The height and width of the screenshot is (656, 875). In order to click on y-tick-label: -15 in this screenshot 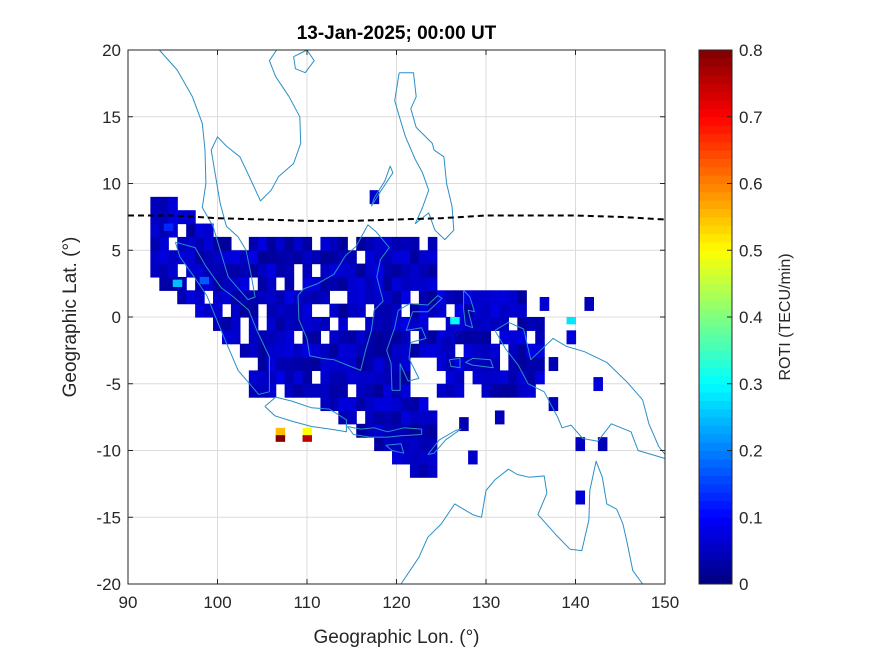, I will do `click(108, 517)`.